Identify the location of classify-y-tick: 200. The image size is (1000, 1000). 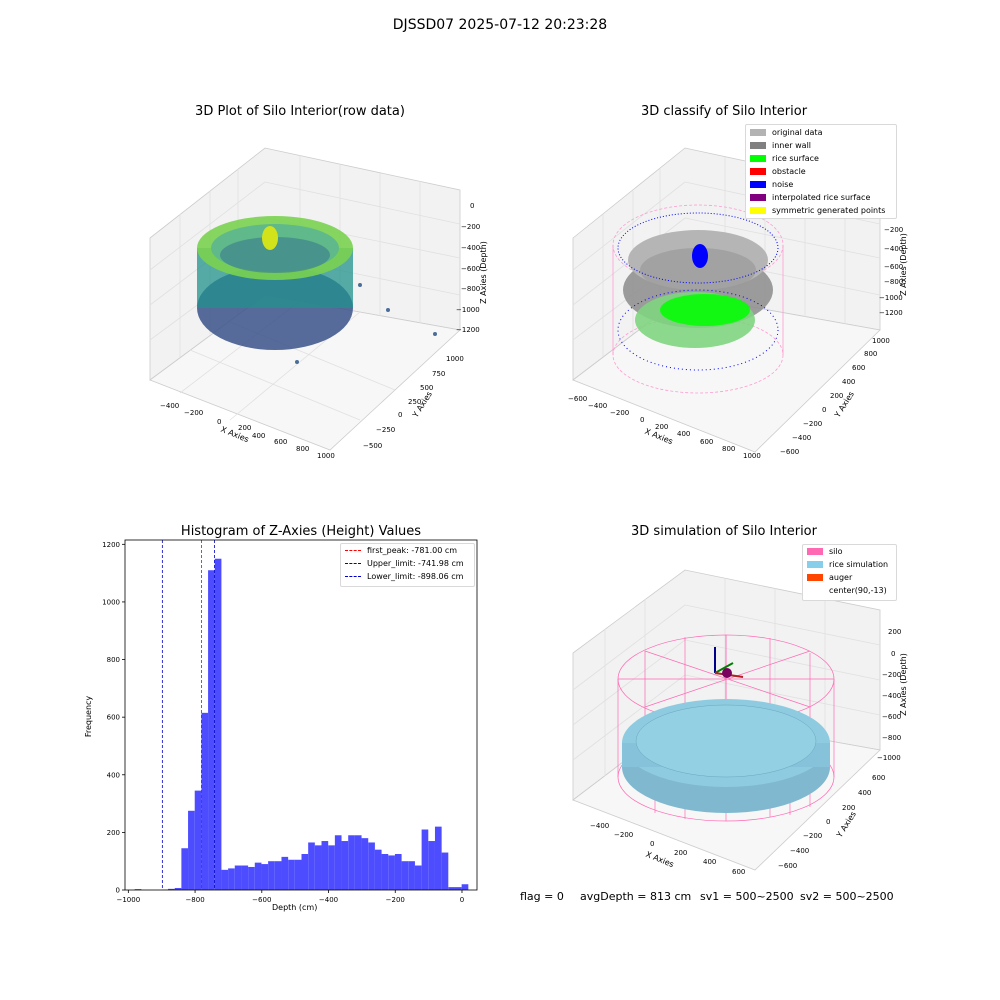
(837, 396).